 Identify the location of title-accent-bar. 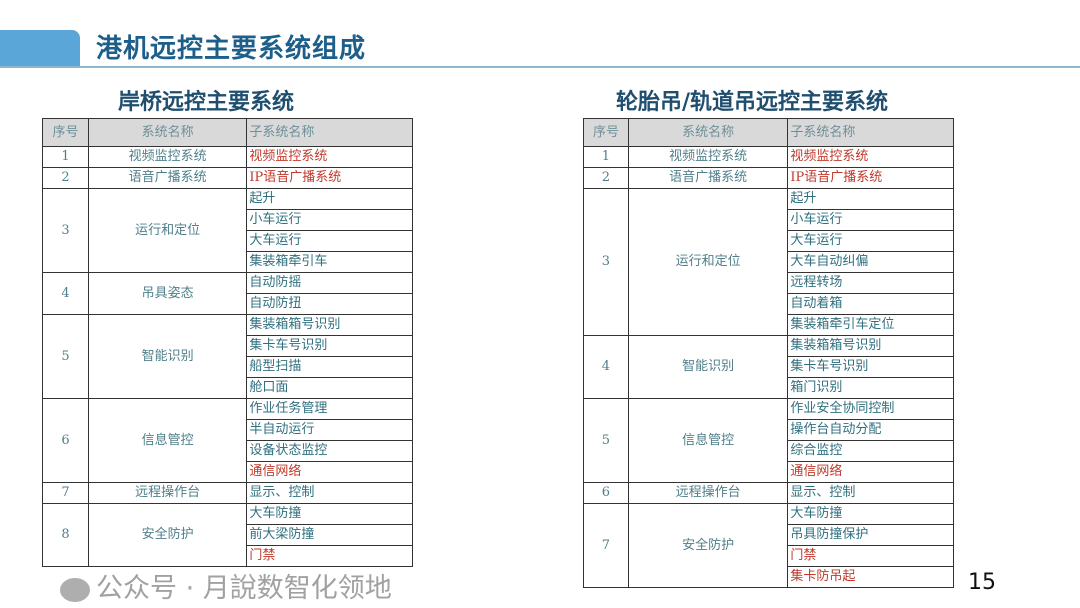
(40, 48).